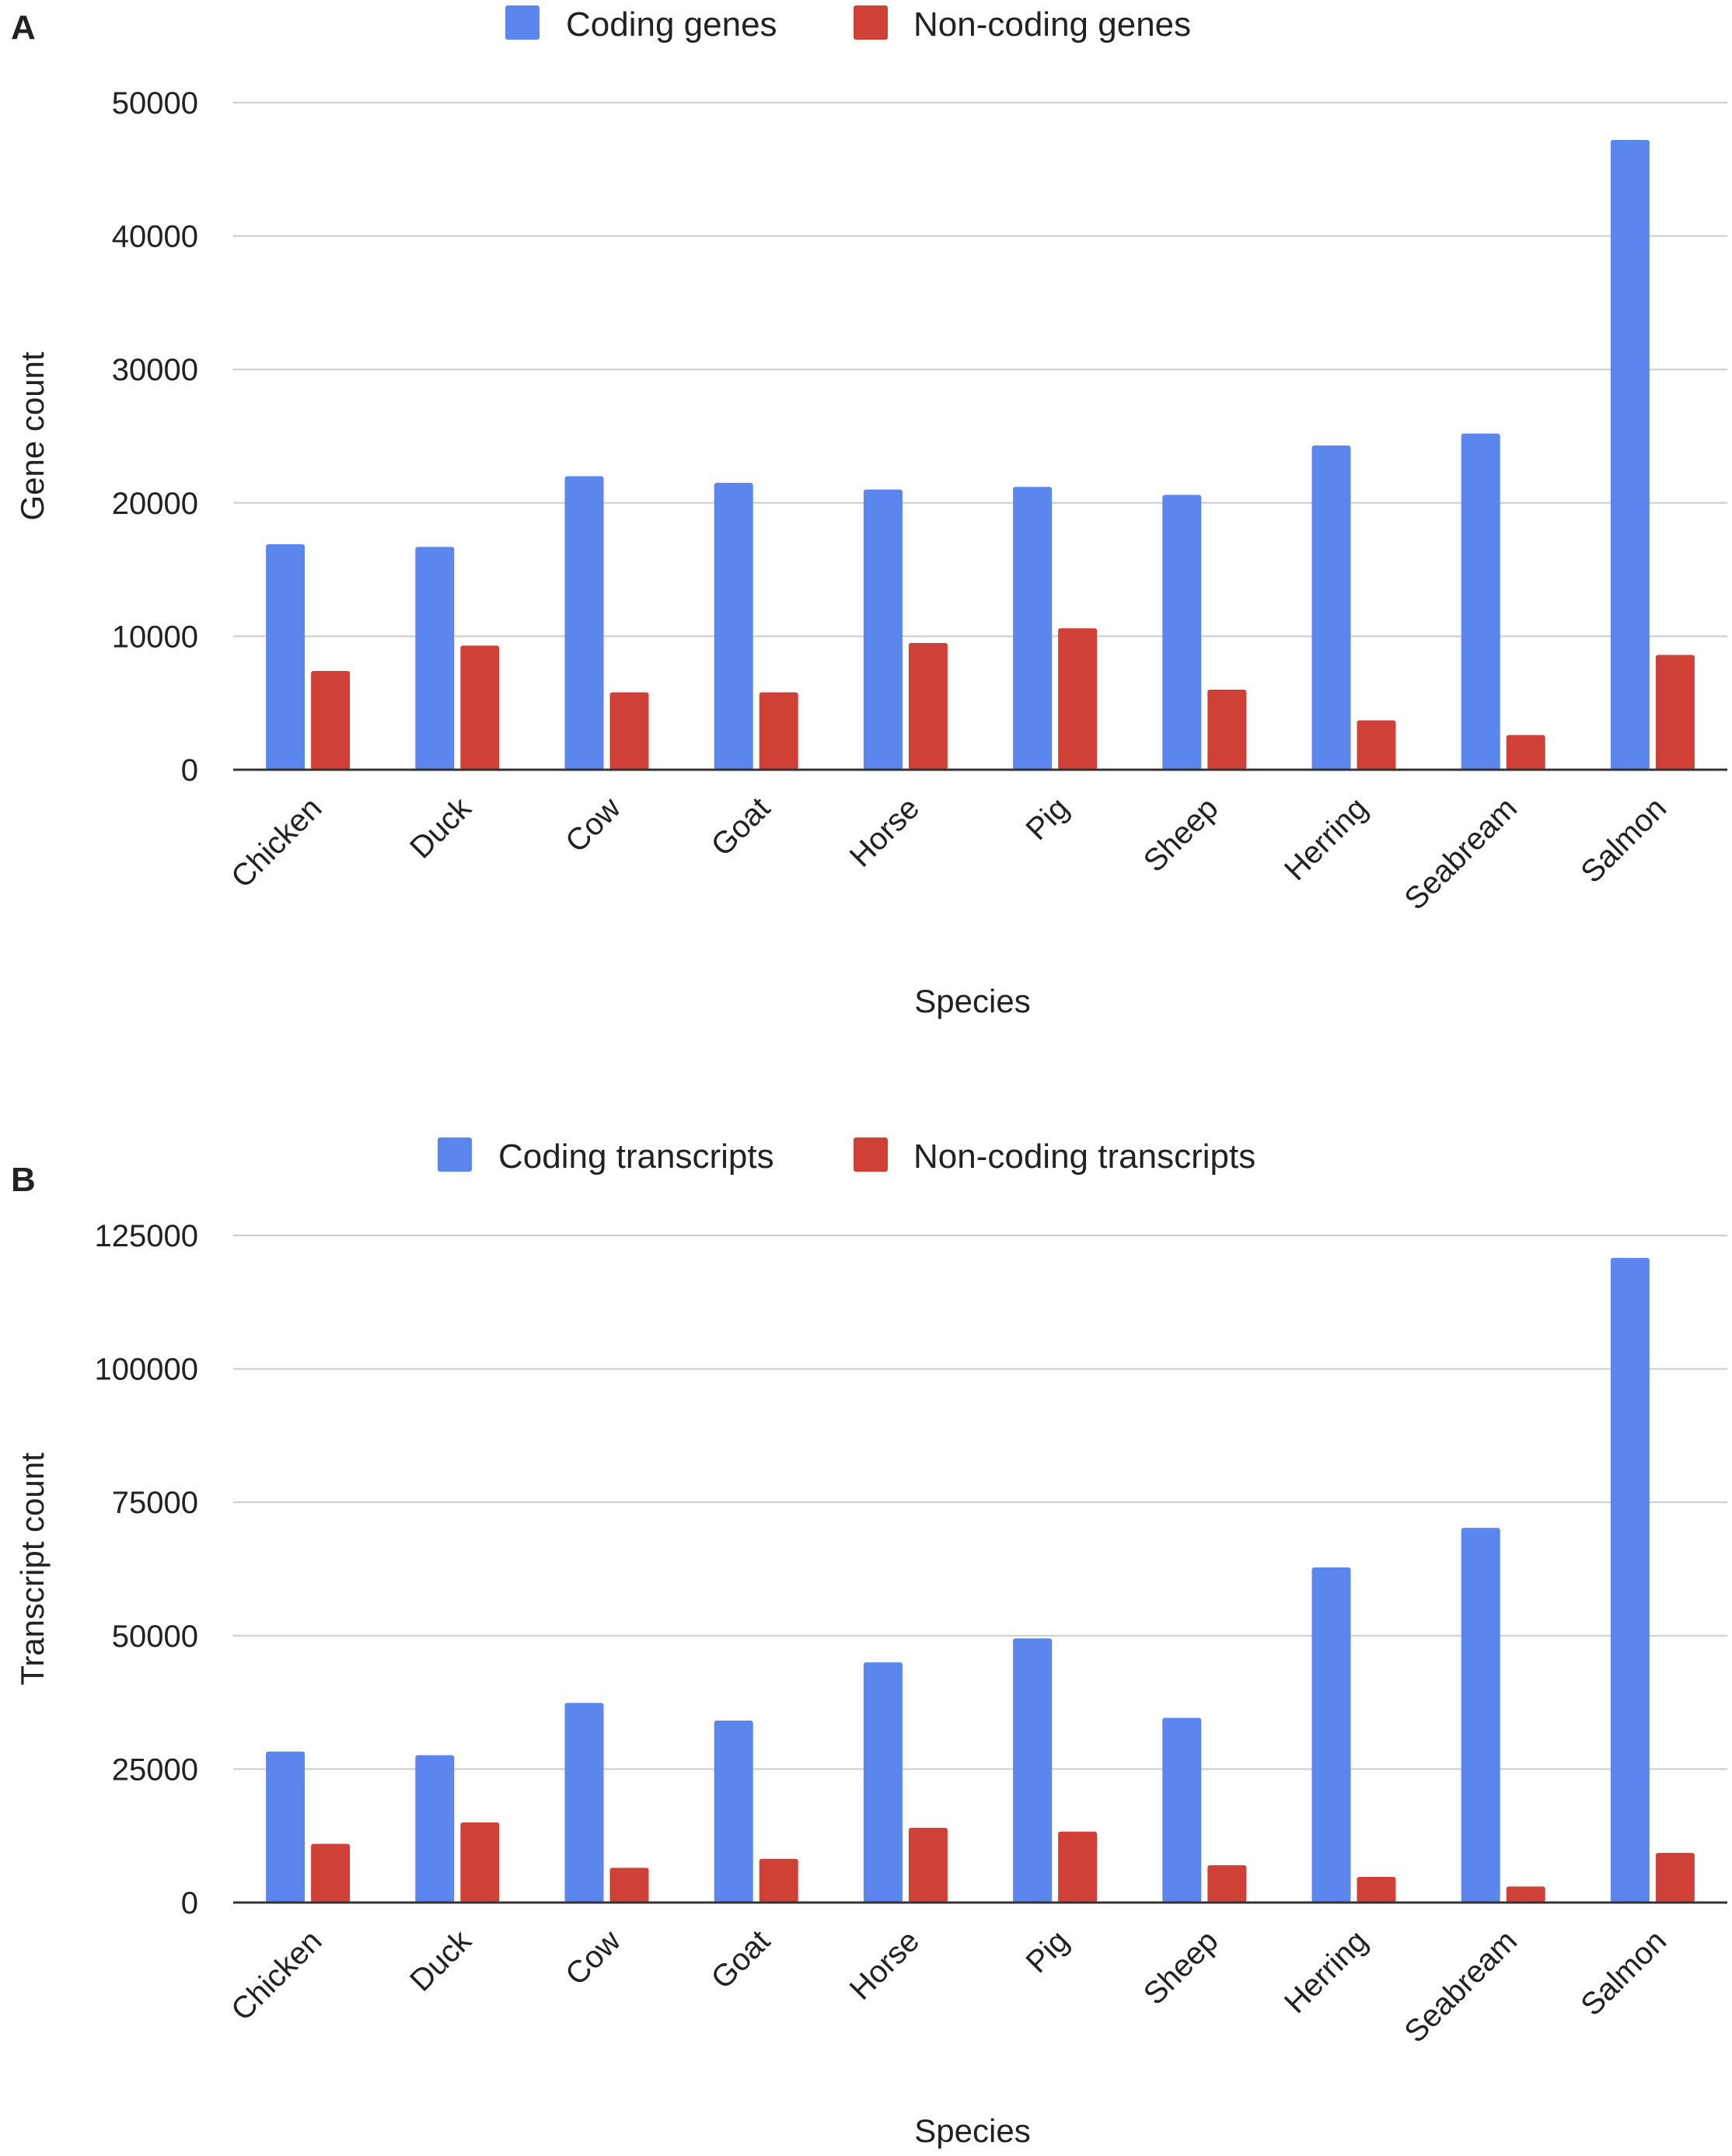 The height and width of the screenshot is (2156, 1732). What do you see at coordinates (1525, 752) in the screenshot?
I see `bar-non-coding-genes-seabream` at bounding box center [1525, 752].